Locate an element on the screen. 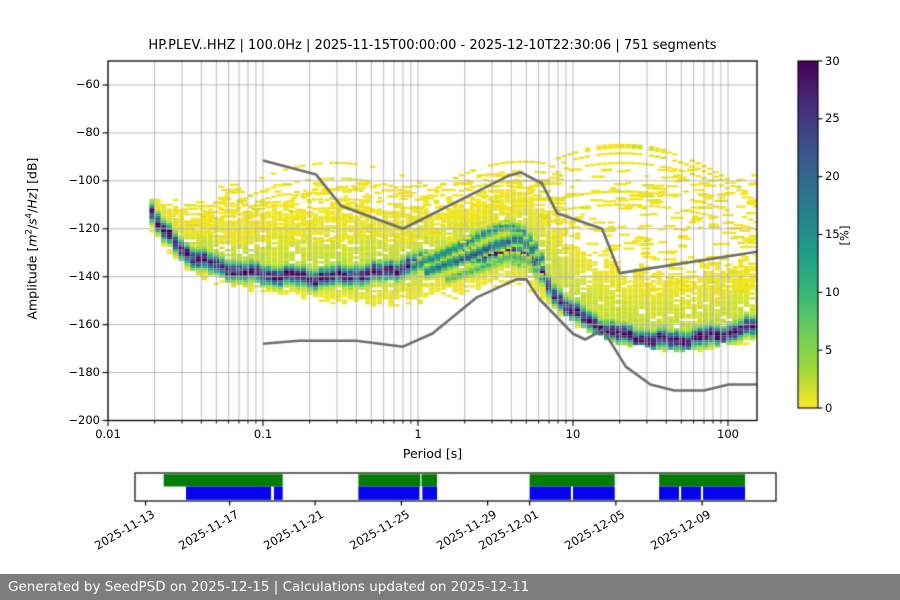 The width and height of the screenshot is (900, 600). y-tick-label: −120 is located at coordinates (84, 228).